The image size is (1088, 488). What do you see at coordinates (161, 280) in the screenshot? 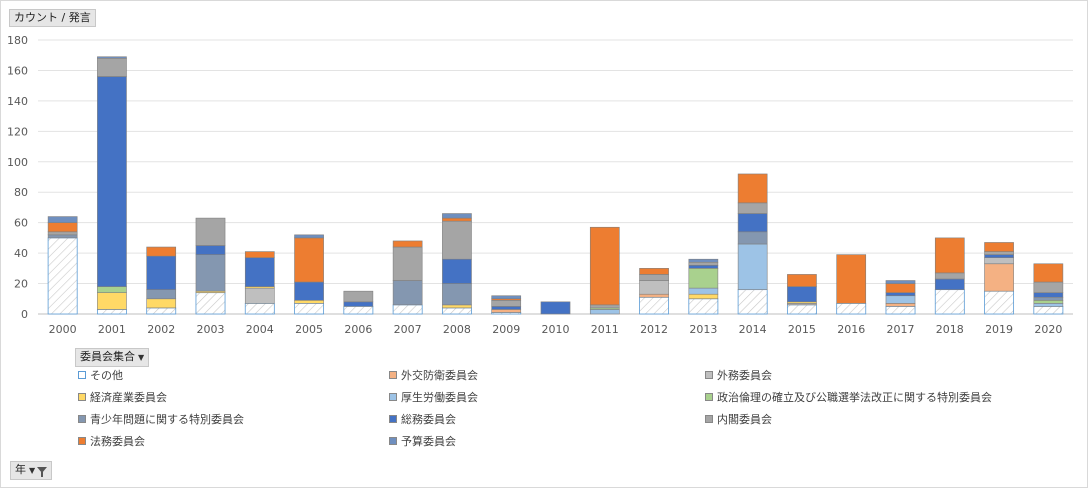
I see `bar-stack-2002` at bounding box center [161, 280].